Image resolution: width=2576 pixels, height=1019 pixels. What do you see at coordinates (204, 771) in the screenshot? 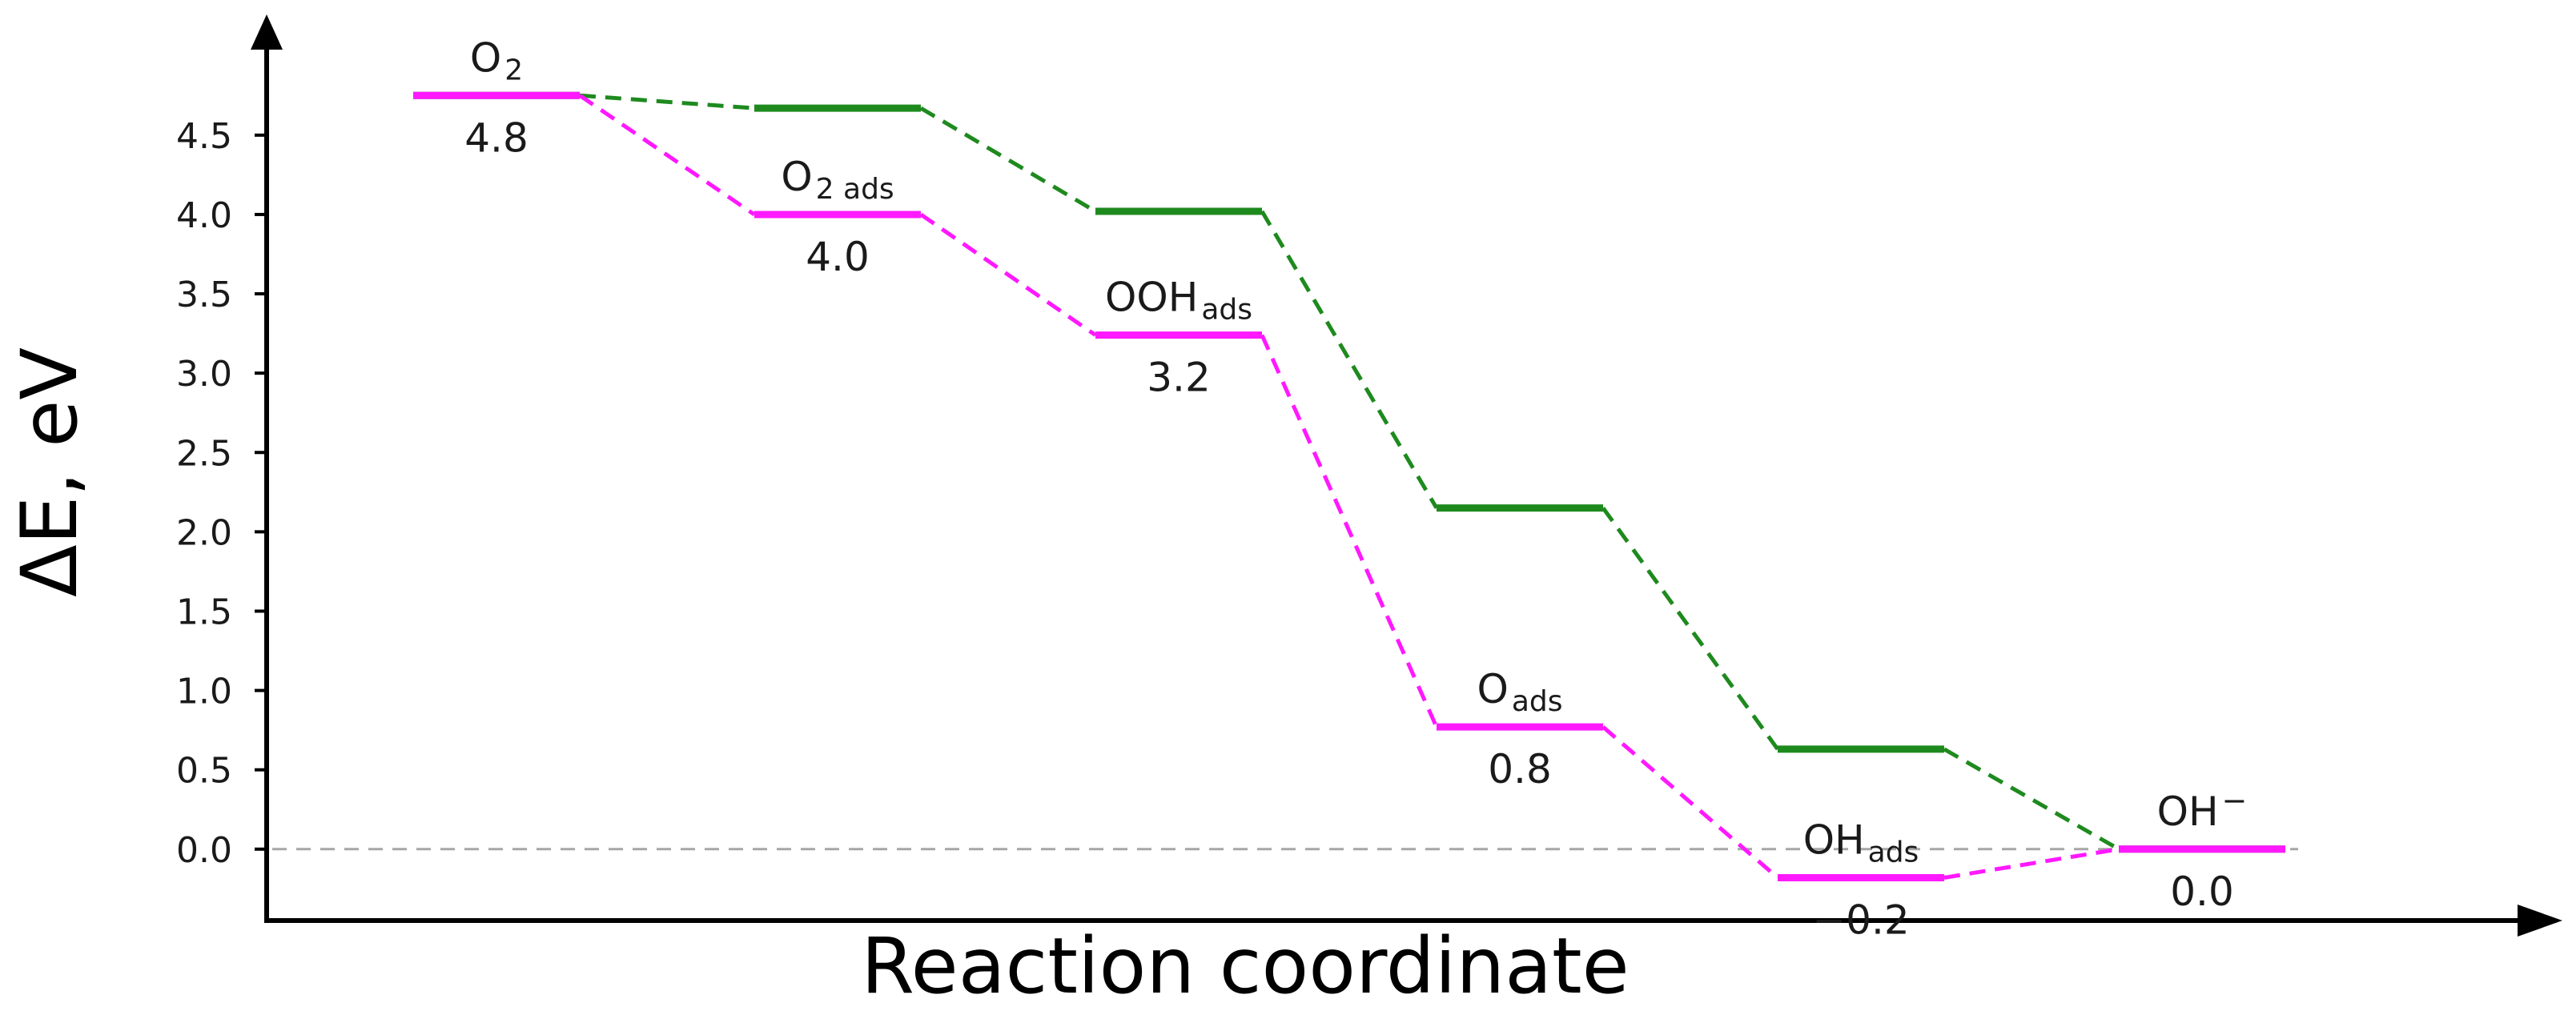
I see `y-tick-label: 0.5` at bounding box center [204, 771].